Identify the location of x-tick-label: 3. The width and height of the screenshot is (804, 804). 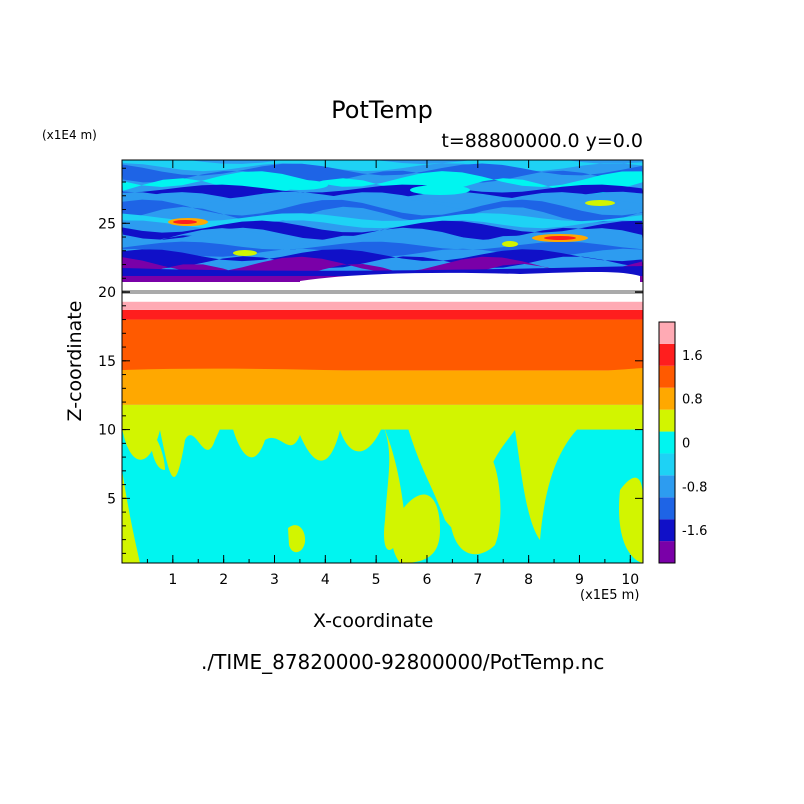
(274, 580).